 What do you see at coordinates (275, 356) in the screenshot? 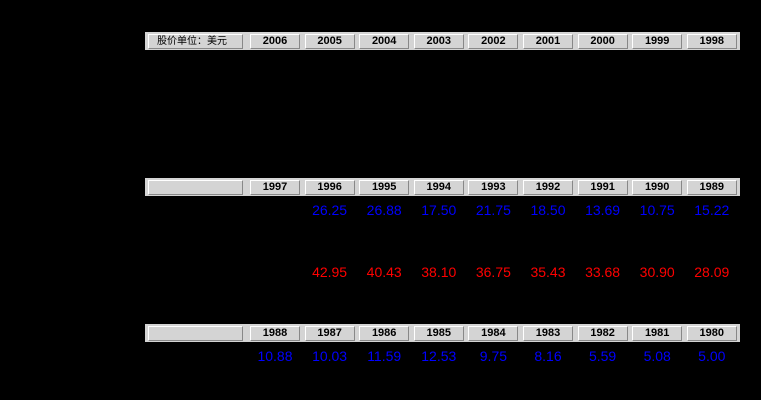
I see `price-value: 10.88` at bounding box center [275, 356].